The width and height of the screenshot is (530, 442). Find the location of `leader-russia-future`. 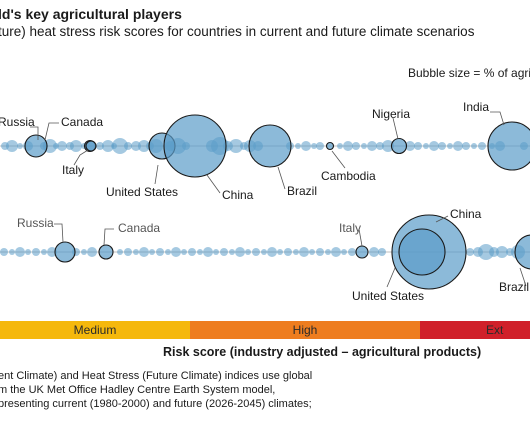

leader-russia-future is located at coordinates (59, 233).